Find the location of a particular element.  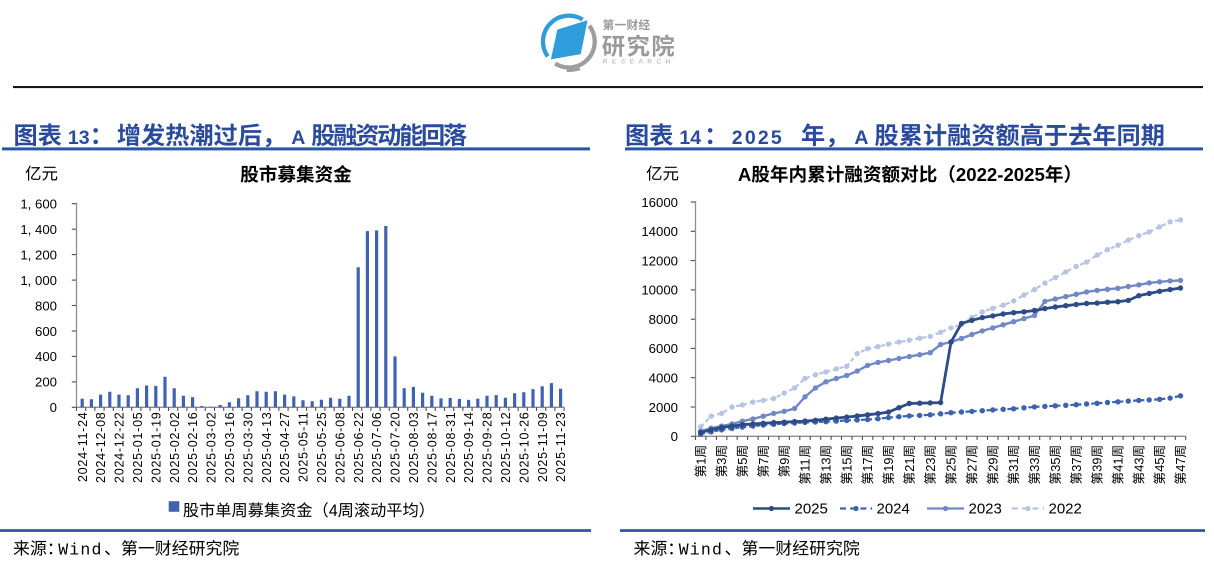

svg-text: 21 is located at coordinates (909, 465).